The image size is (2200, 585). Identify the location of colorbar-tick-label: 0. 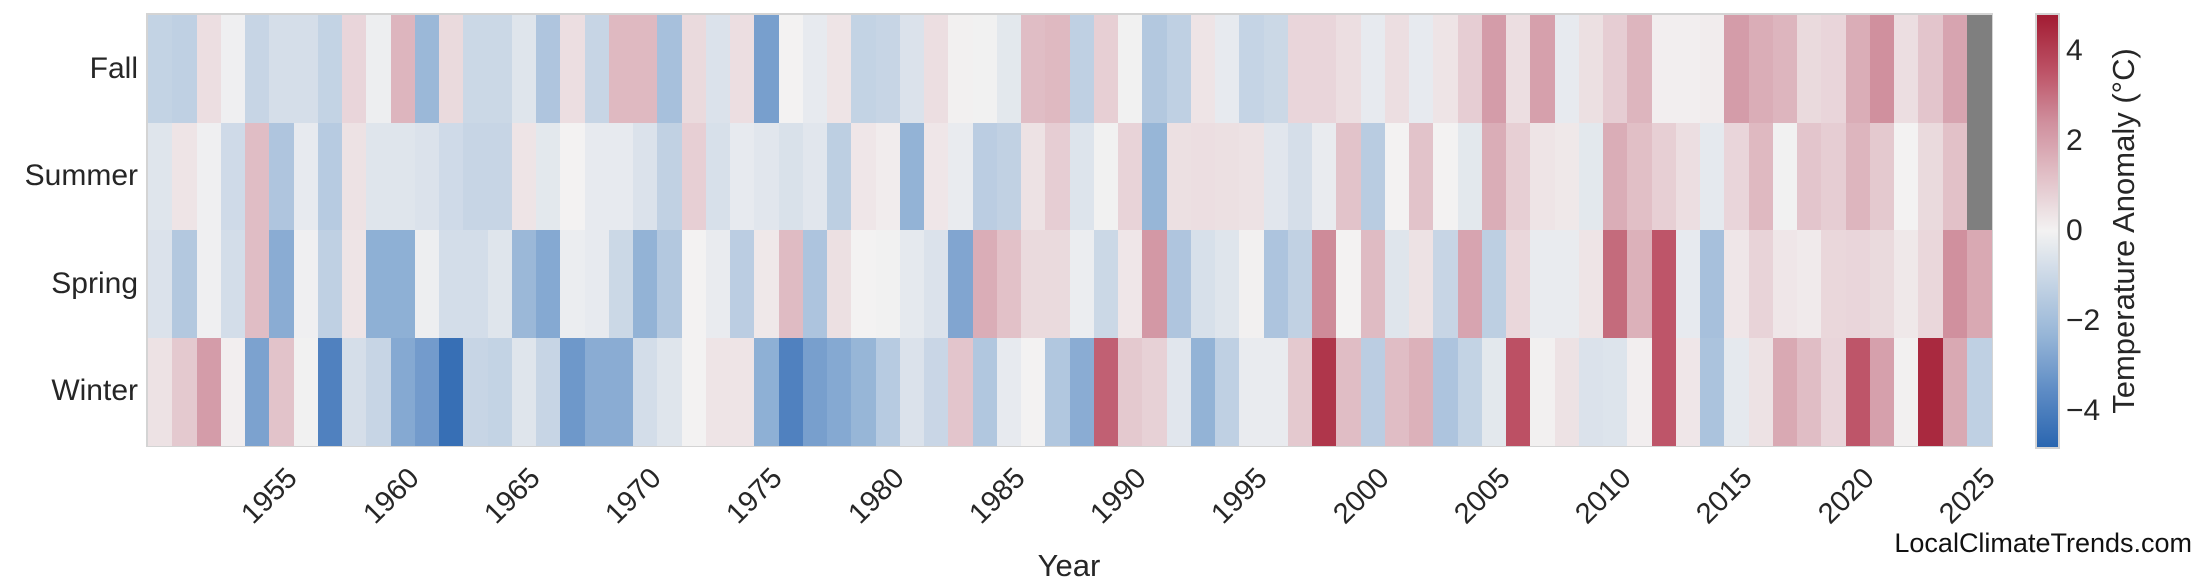
(2074, 230).